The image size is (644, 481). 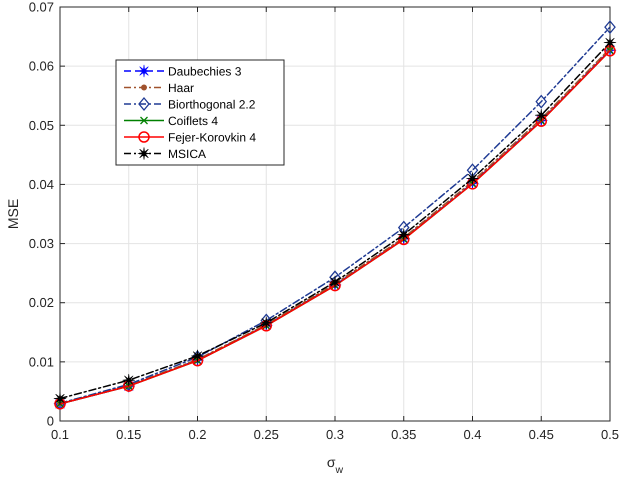 What do you see at coordinates (41, 244) in the screenshot?
I see `y-tick-label: 0.03` at bounding box center [41, 244].